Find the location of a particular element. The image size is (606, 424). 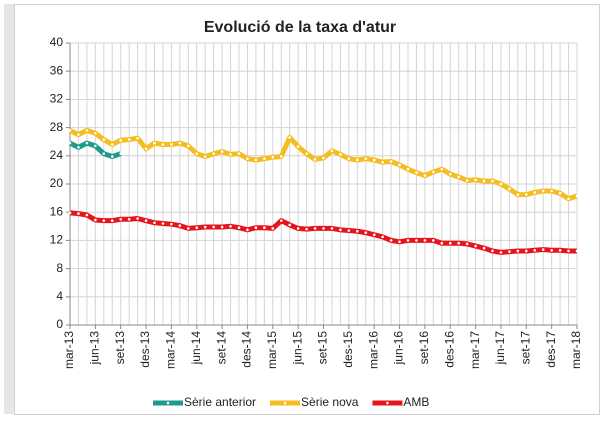

x-tick-label: set-13 is located at coordinates (120, 348).